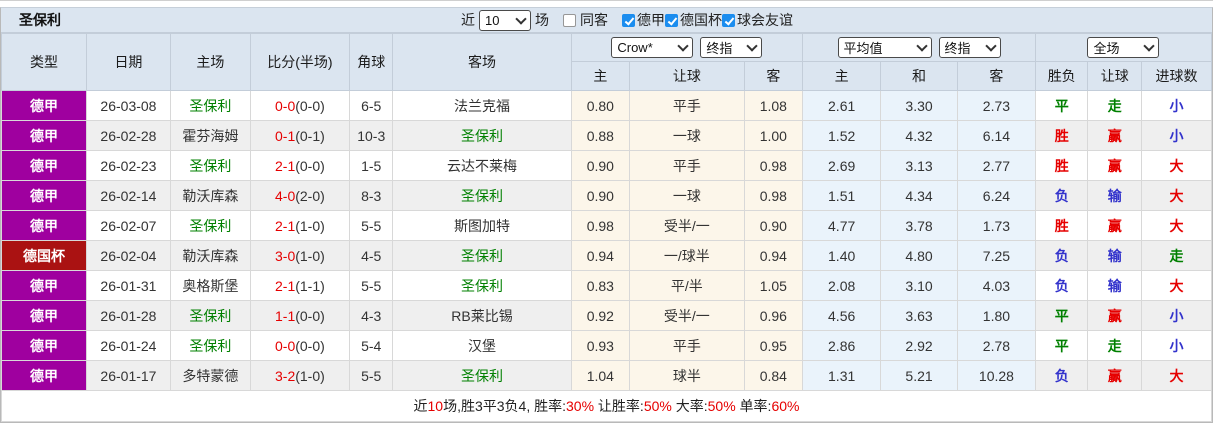 This screenshot has height=423, width=1213. I want to click on summary-stat-value: 60%, so click(785, 406).